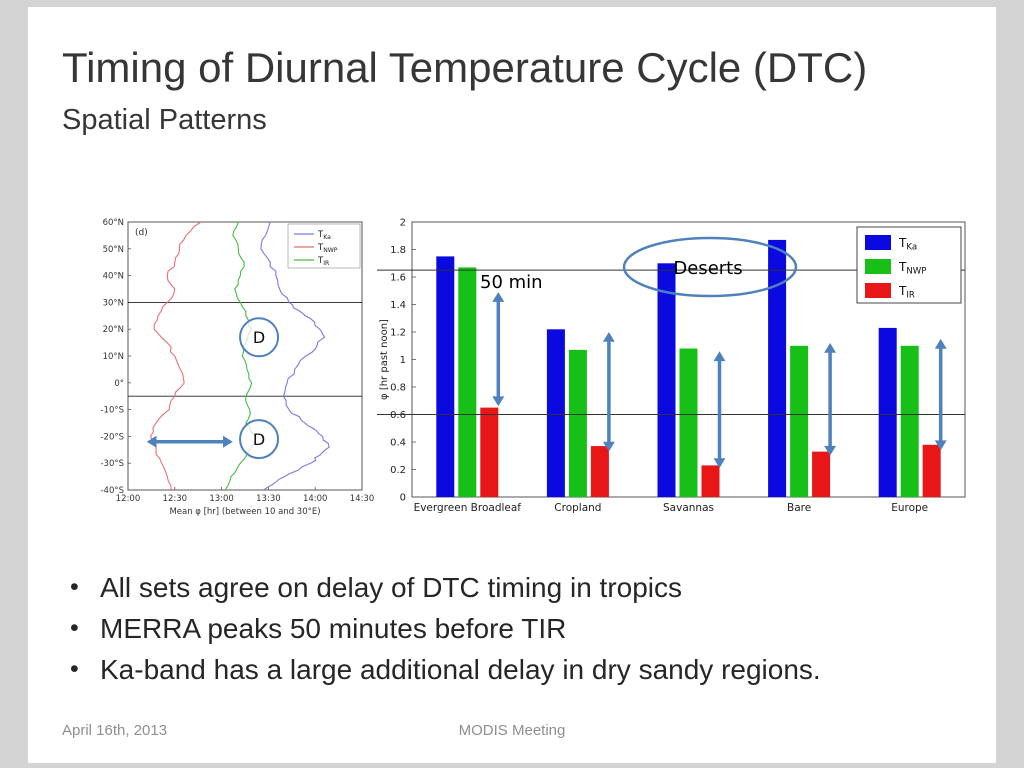 The image size is (1024, 768). I want to click on category-label: Cropland, so click(577, 508).